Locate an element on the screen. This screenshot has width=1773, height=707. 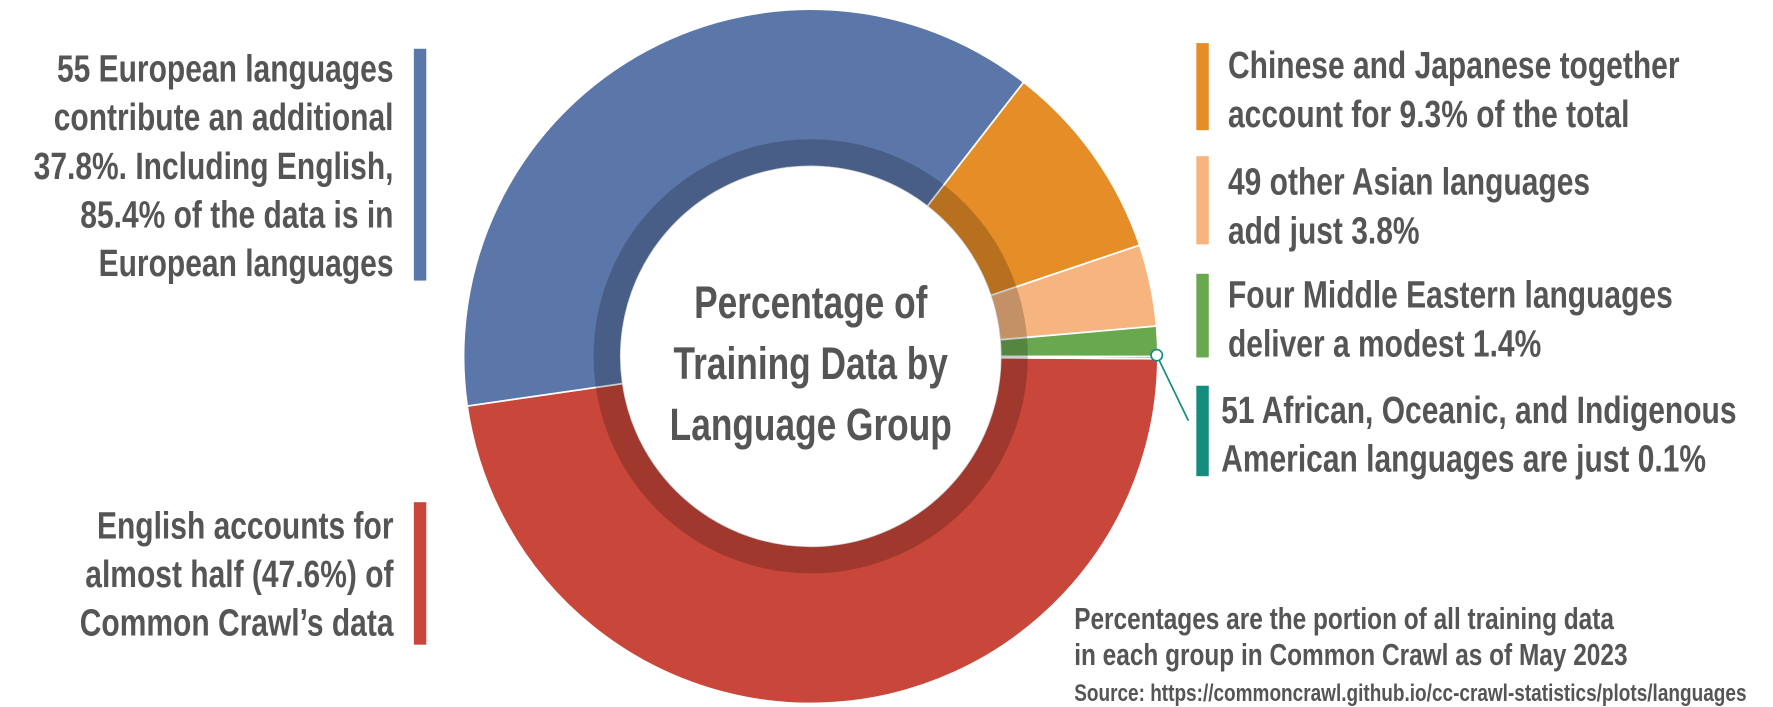
donut-hole is located at coordinates (810, 356).